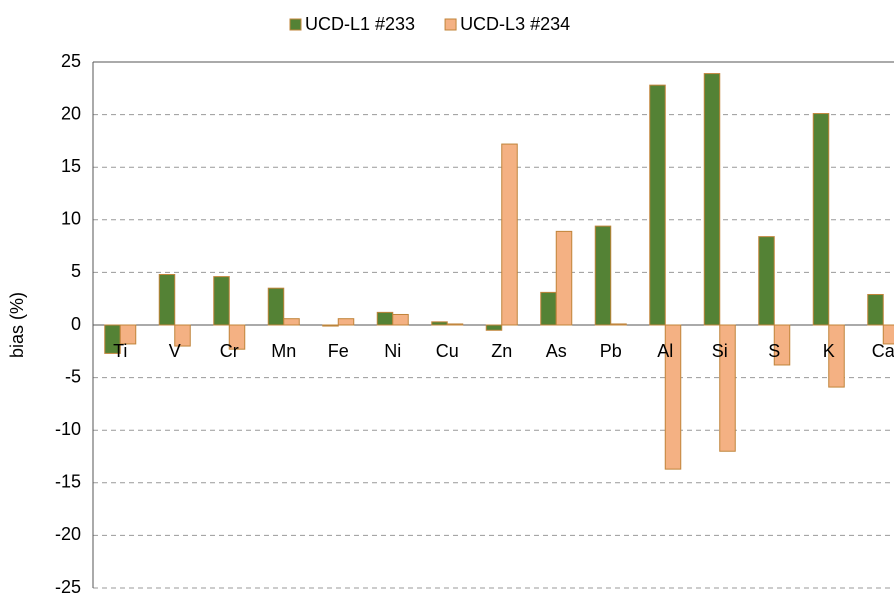 The height and width of the screenshot is (597, 894). I want to click on x-tick-label: V, so click(175, 351).